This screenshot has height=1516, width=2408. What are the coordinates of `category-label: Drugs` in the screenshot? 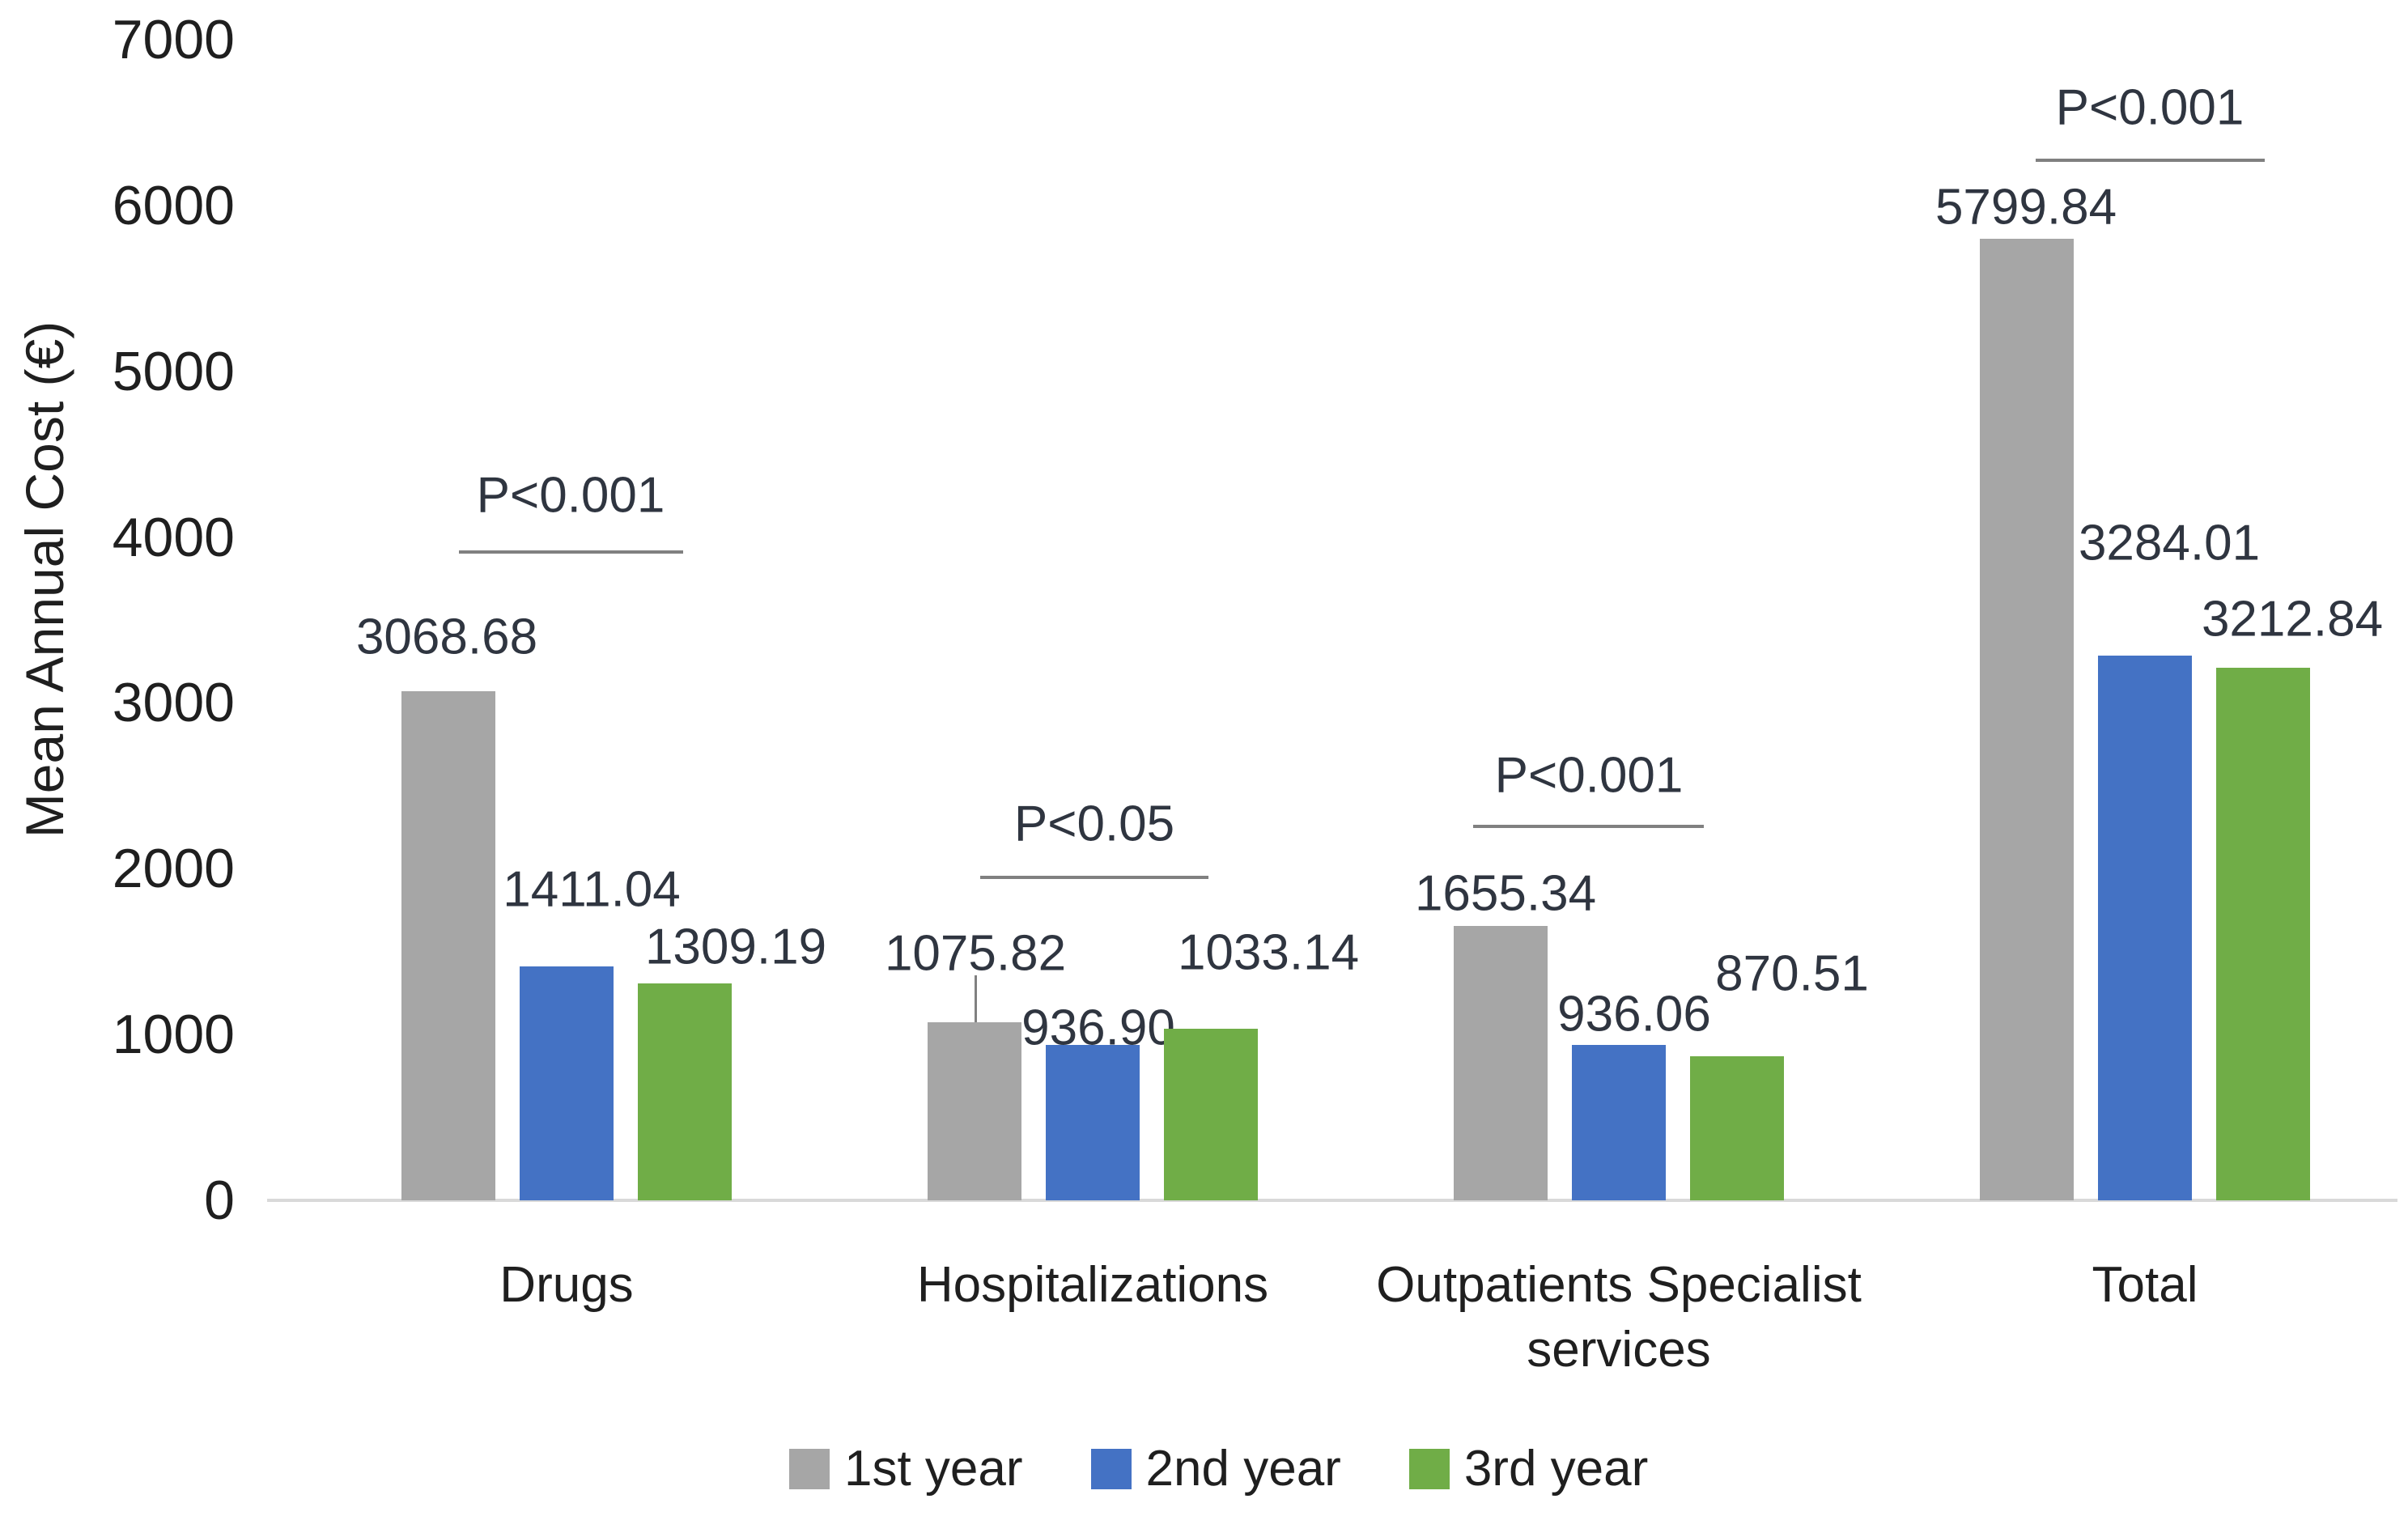 It's located at (566, 1285).